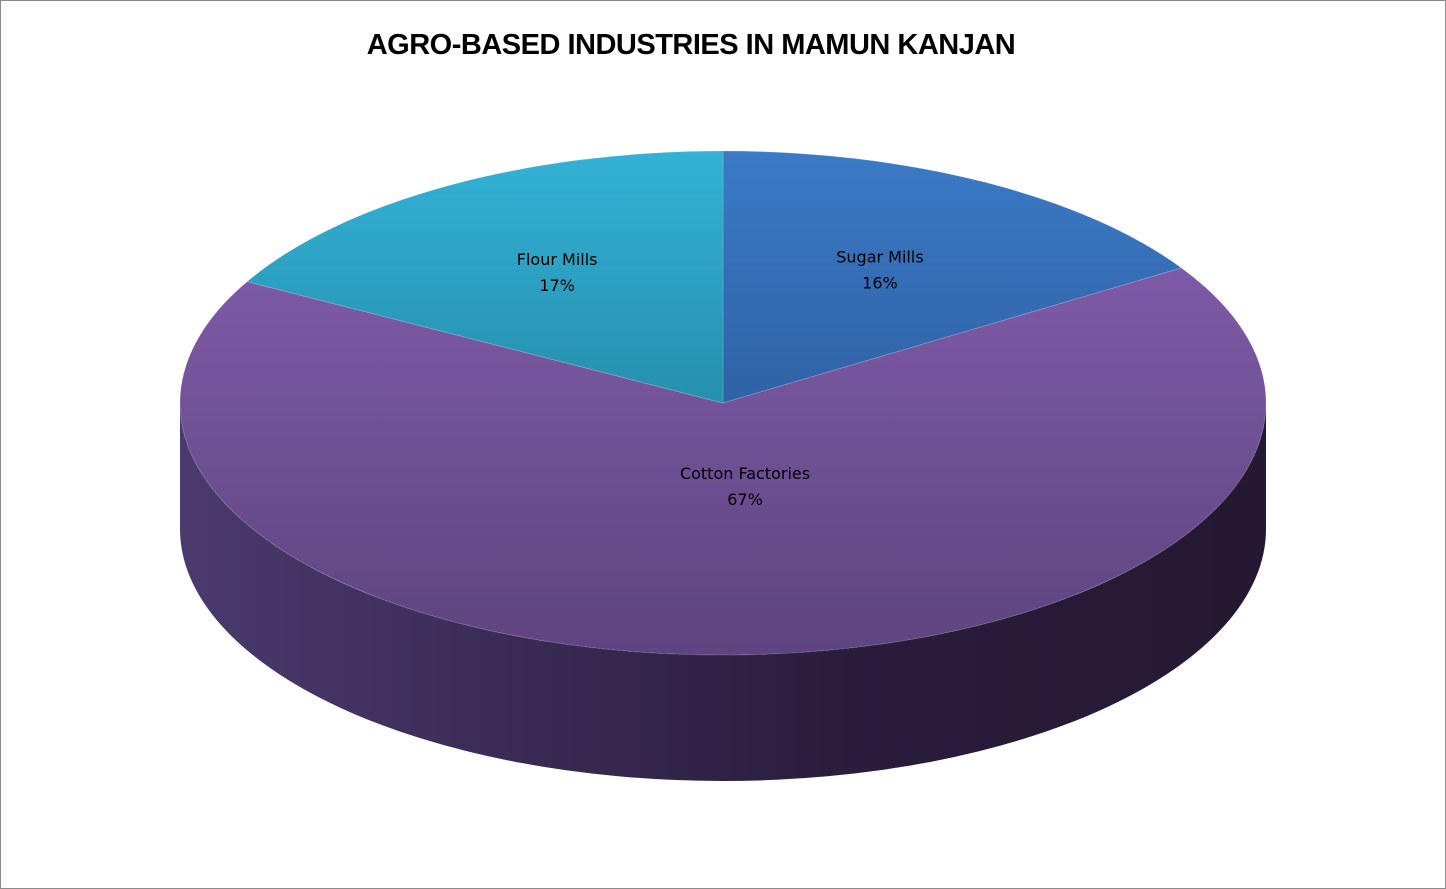 The image size is (1446, 889). What do you see at coordinates (745, 499) in the screenshot?
I see `slice-label-percent: 67%` at bounding box center [745, 499].